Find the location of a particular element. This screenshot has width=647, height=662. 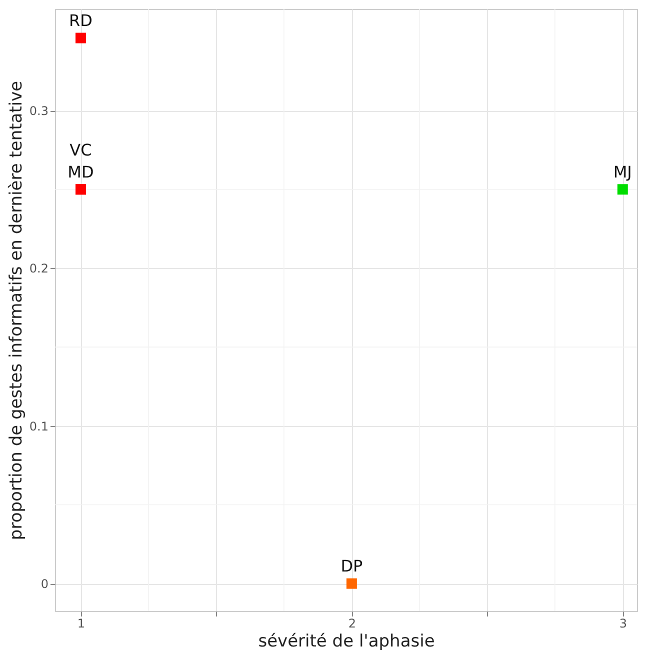

y-tick-label: 0.3 is located at coordinates (38, 111).